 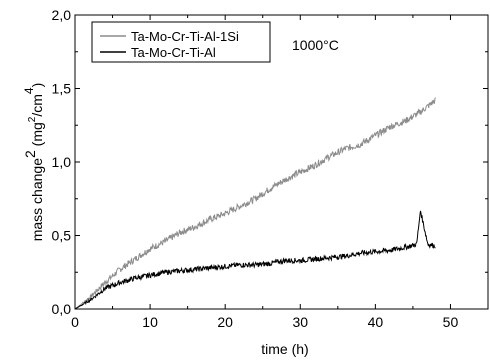 What do you see at coordinates (173, 52) in the screenshot?
I see `legend-label-series-2: Ta-Mo-Cr-Ti-Al` at bounding box center [173, 52].